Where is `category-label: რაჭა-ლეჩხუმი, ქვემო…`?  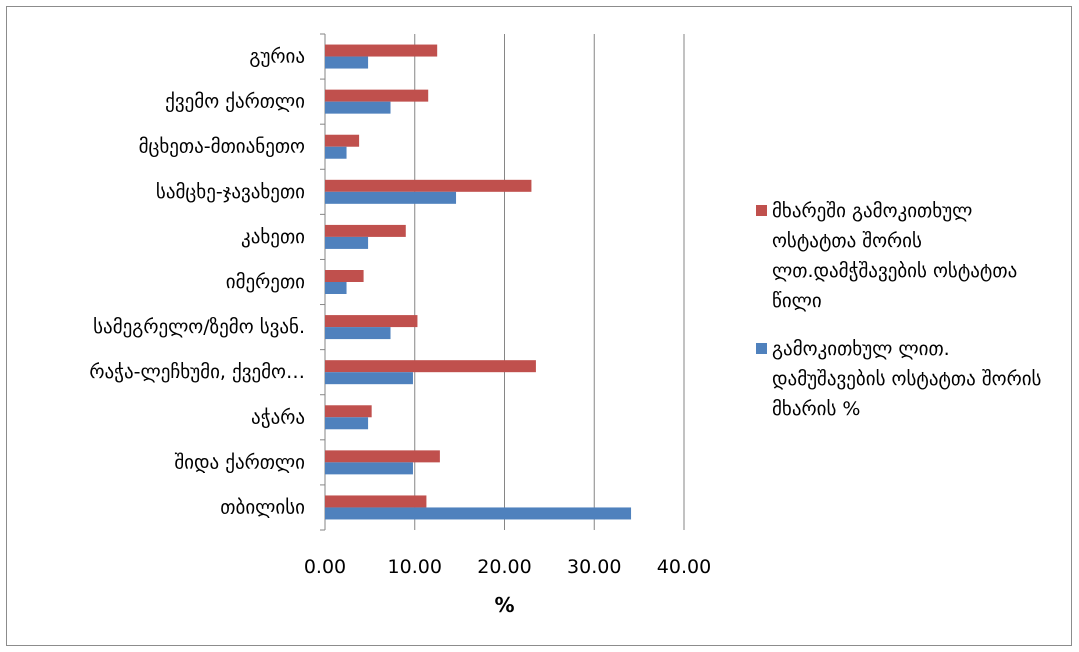 category-label: რაჭა-ლეჩხუმი, ქვემო… is located at coordinates (197, 372).